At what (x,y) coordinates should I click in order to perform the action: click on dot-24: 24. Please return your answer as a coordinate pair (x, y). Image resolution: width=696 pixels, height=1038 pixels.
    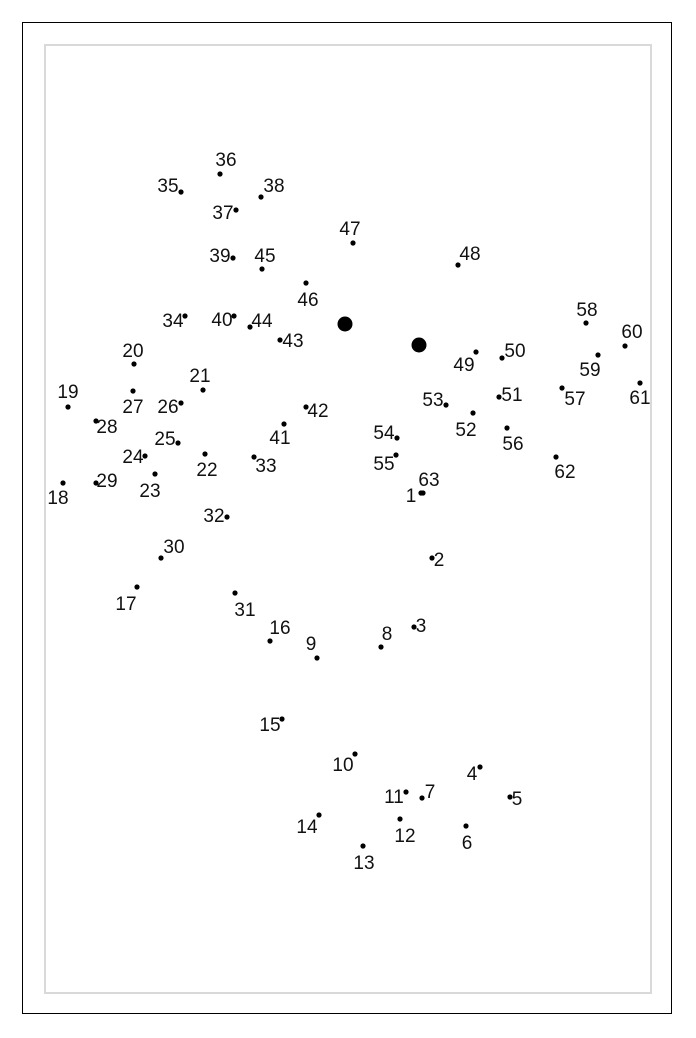
    Looking at the image, I should click on (135, 457).